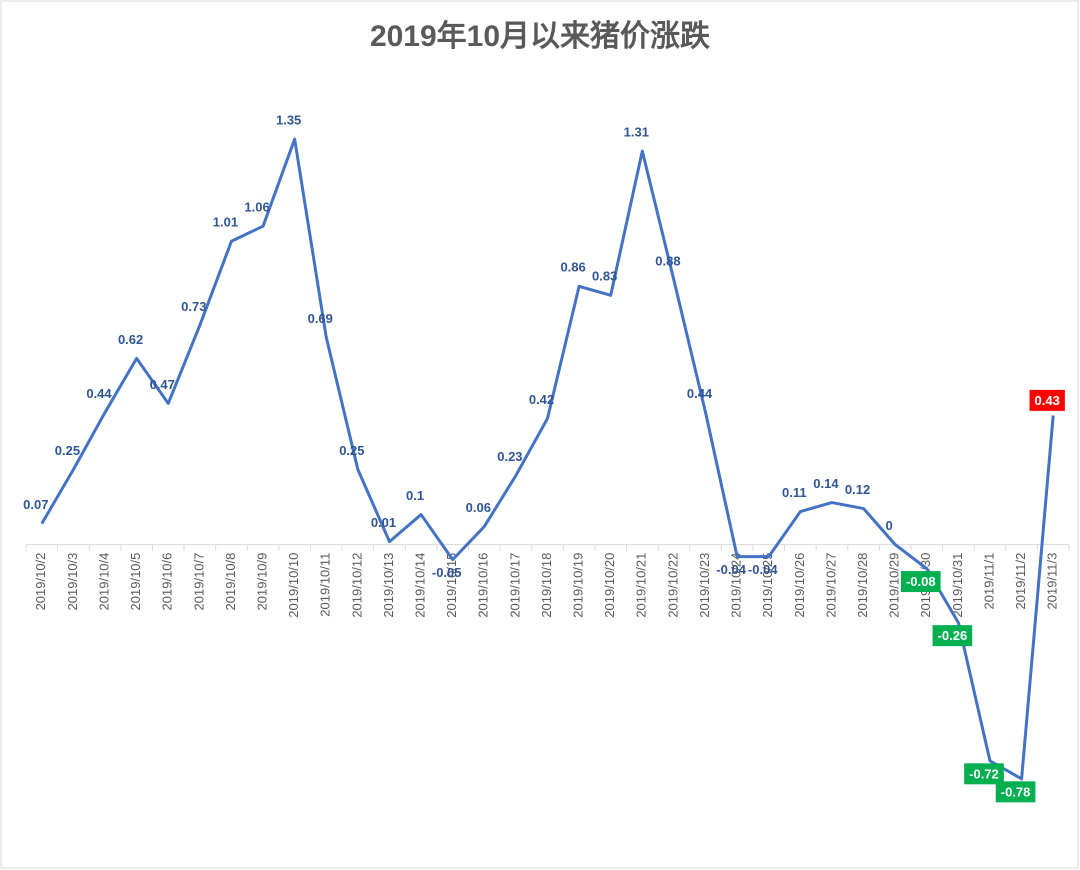 The image size is (1080, 870). I want to click on value-label: 0.43, so click(1047, 400).